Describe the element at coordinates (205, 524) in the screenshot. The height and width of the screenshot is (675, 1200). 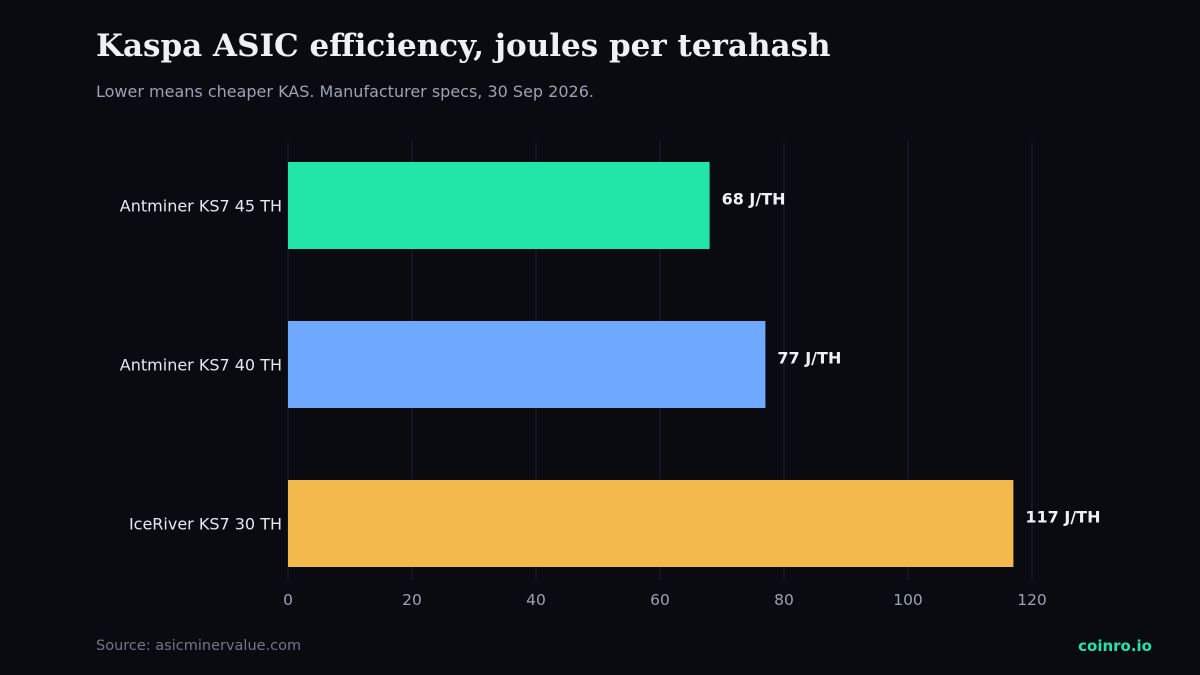
I see `category-label: IceRiver KS7 30 TH` at that location.